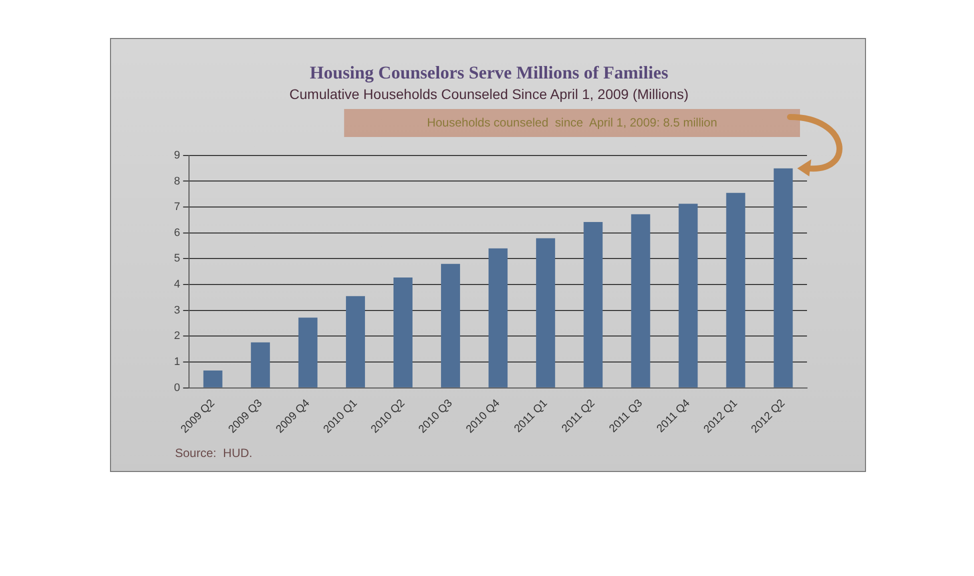 The image size is (974, 576). What do you see at coordinates (489, 94) in the screenshot?
I see `chart-subtitle: Cumulative Households Counseled Since April 1, 2009 (Millions)` at bounding box center [489, 94].